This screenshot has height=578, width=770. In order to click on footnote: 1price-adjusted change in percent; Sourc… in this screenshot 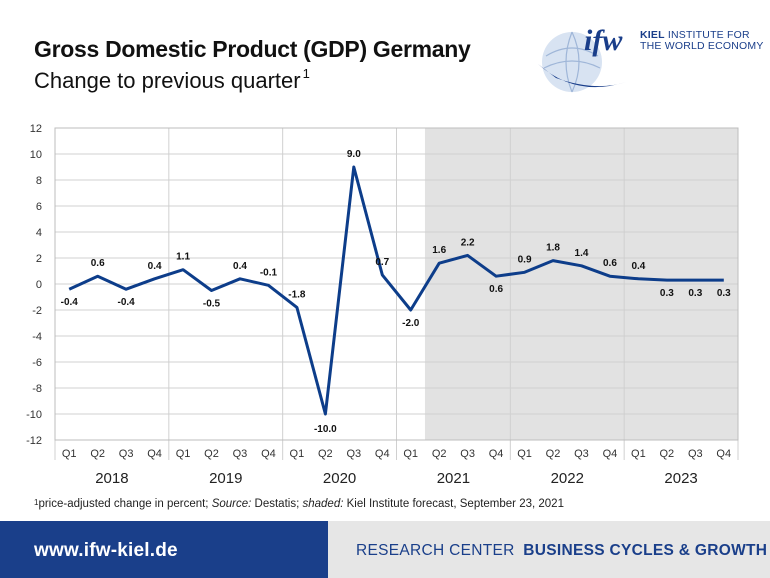, I will do `click(299, 504)`.